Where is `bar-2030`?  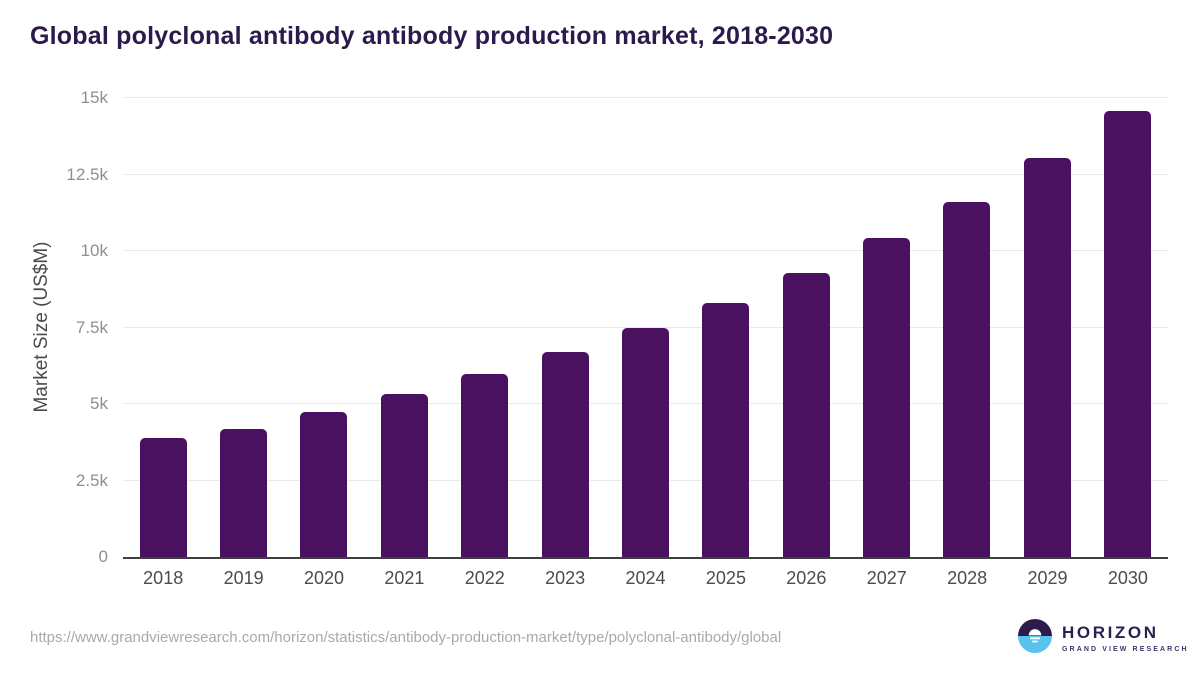 bar-2030 is located at coordinates (1128, 333).